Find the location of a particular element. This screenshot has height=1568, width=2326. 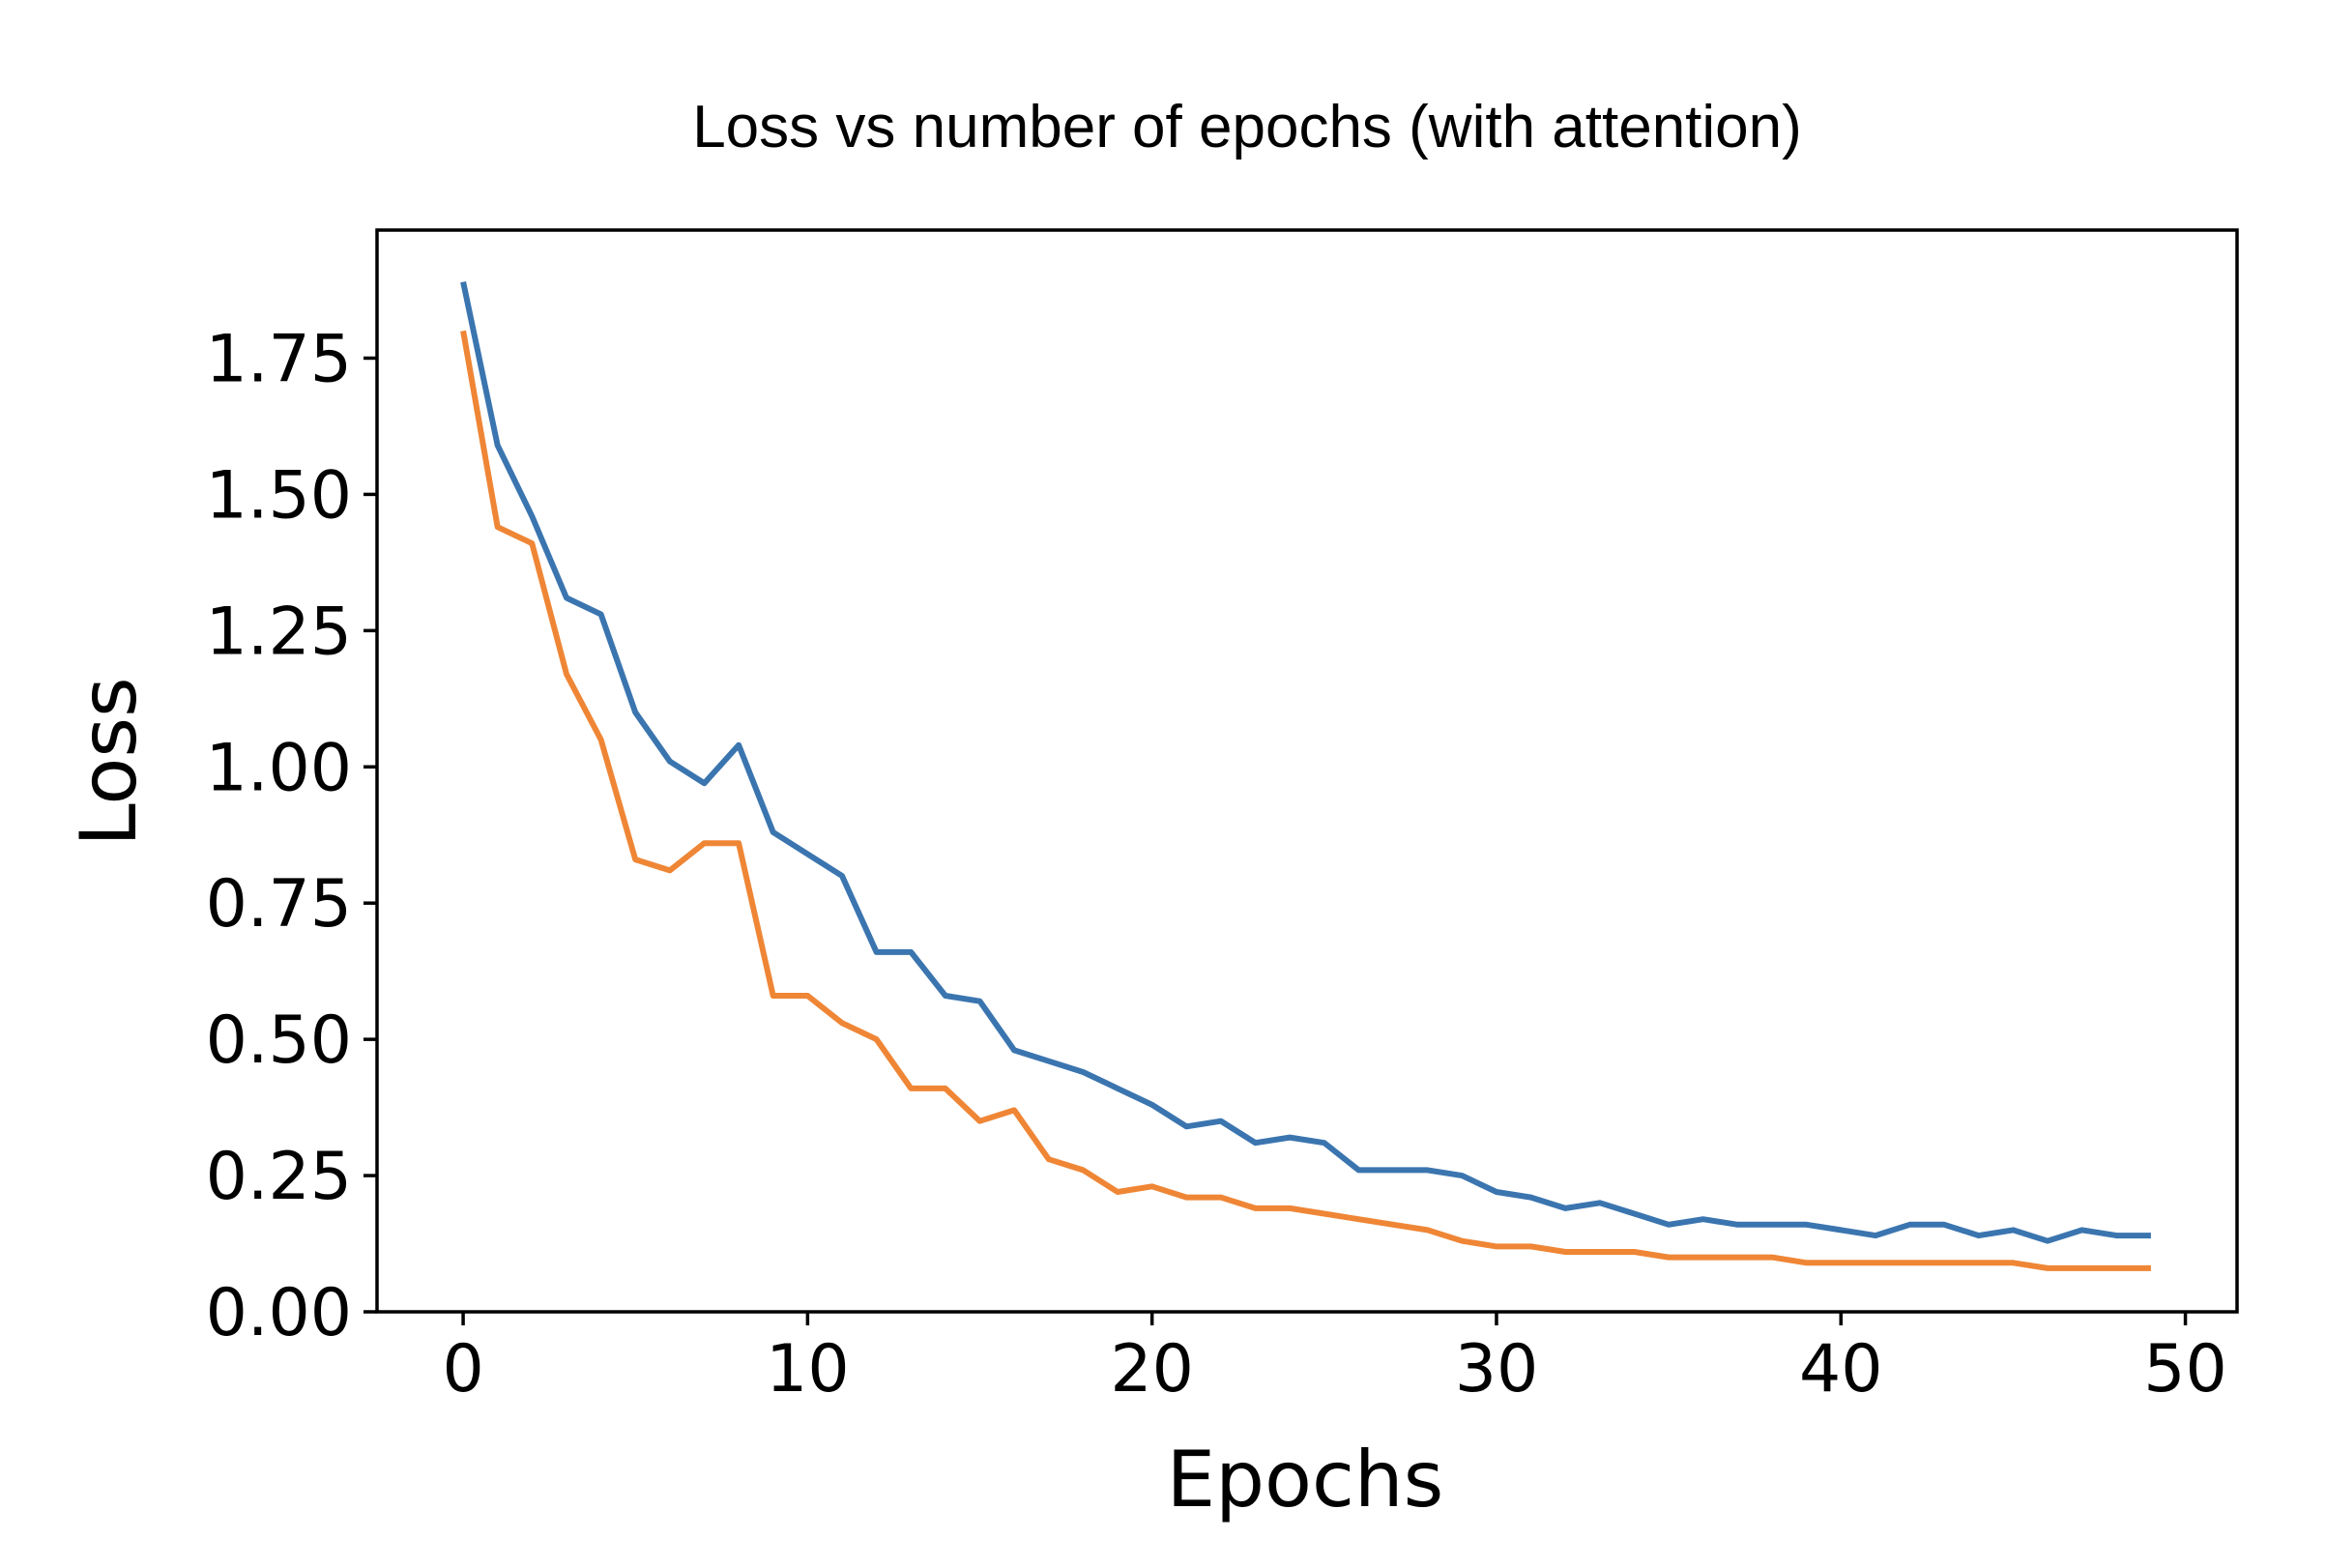

y-tick-label: 0.50 is located at coordinates (279, 1040).